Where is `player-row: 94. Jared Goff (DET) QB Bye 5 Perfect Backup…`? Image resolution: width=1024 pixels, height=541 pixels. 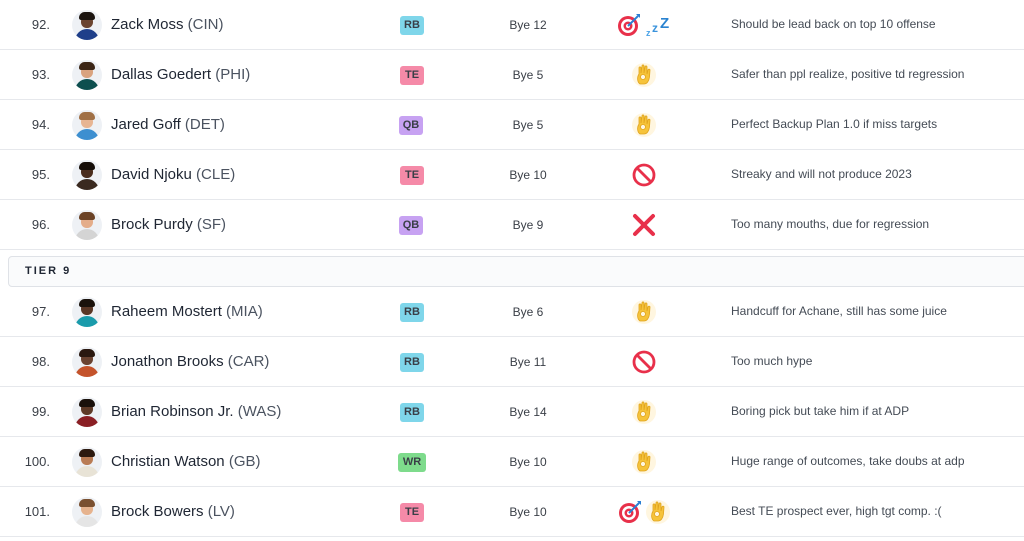 player-row: 94. Jared Goff (DET) QB Bye 5 Perfect Backup… is located at coordinates (512, 125).